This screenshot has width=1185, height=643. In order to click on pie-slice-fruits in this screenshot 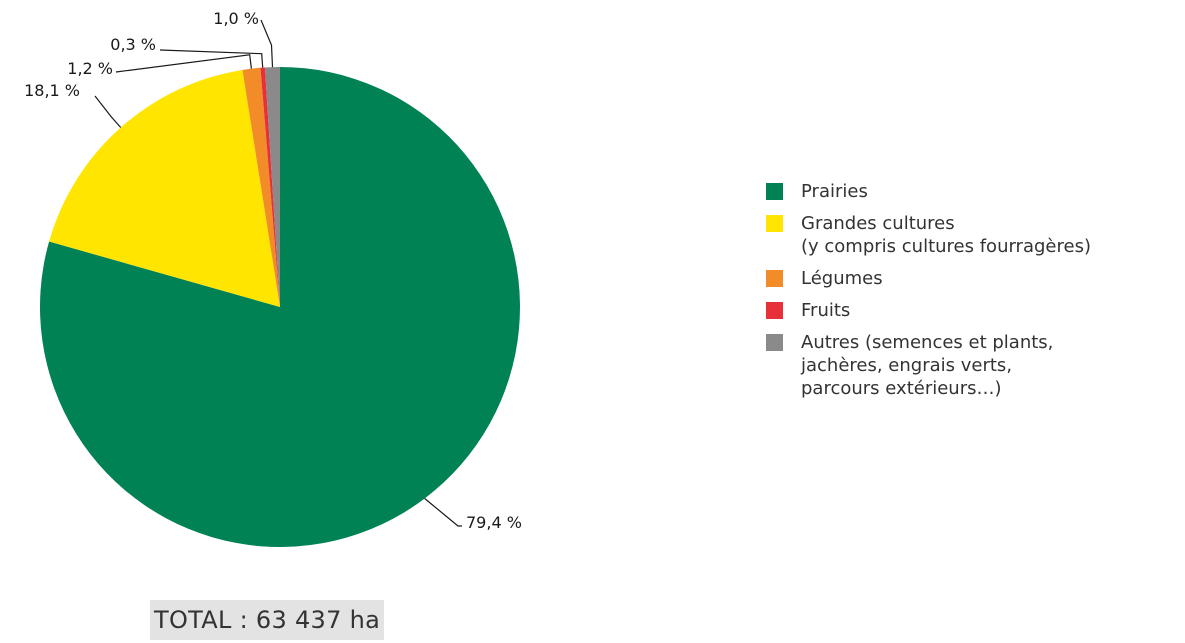, I will do `click(270, 187)`.